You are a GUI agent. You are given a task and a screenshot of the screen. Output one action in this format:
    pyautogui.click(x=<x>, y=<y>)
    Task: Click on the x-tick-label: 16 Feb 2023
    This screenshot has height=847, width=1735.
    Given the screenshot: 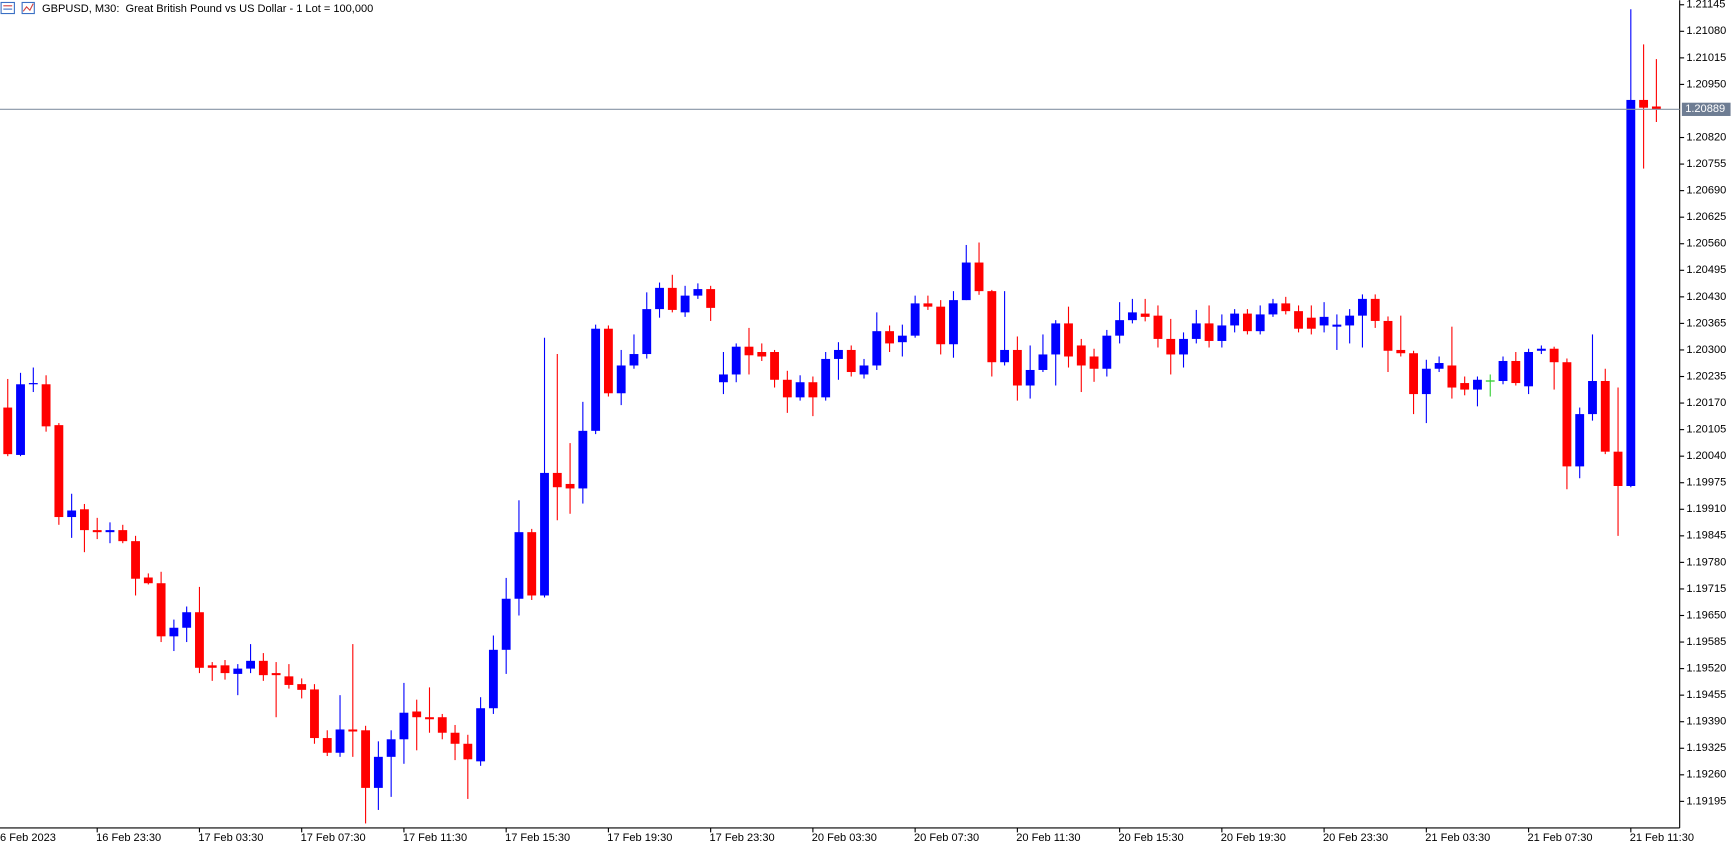 What is the action you would take?
    pyautogui.click(x=28, y=838)
    